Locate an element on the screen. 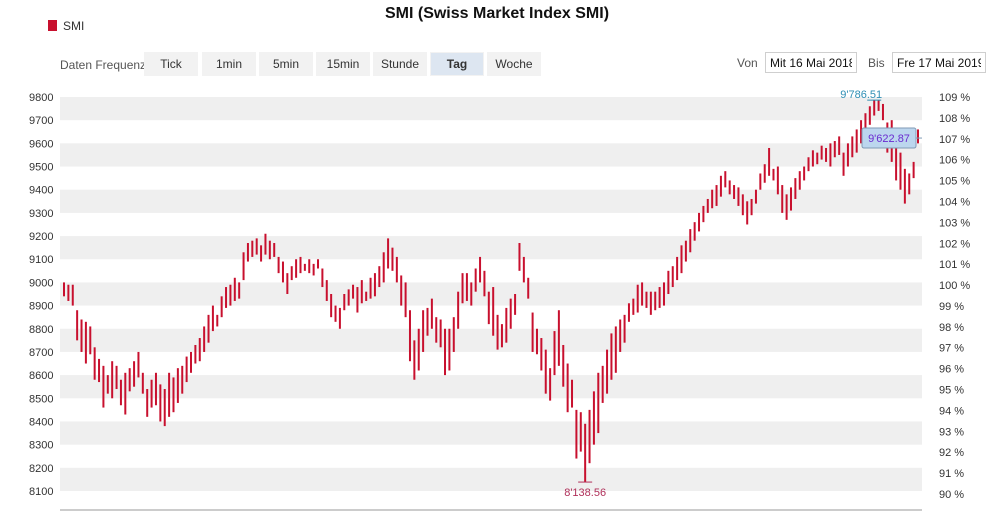 The width and height of the screenshot is (994, 526). y-tick-label: 8200 is located at coordinates (41, 469).